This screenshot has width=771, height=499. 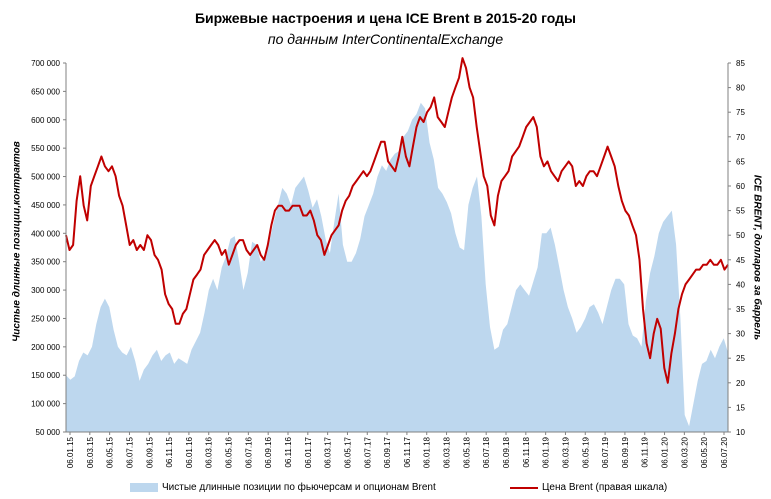 I want to click on y-tick-label-right: 75, so click(x=740, y=112).